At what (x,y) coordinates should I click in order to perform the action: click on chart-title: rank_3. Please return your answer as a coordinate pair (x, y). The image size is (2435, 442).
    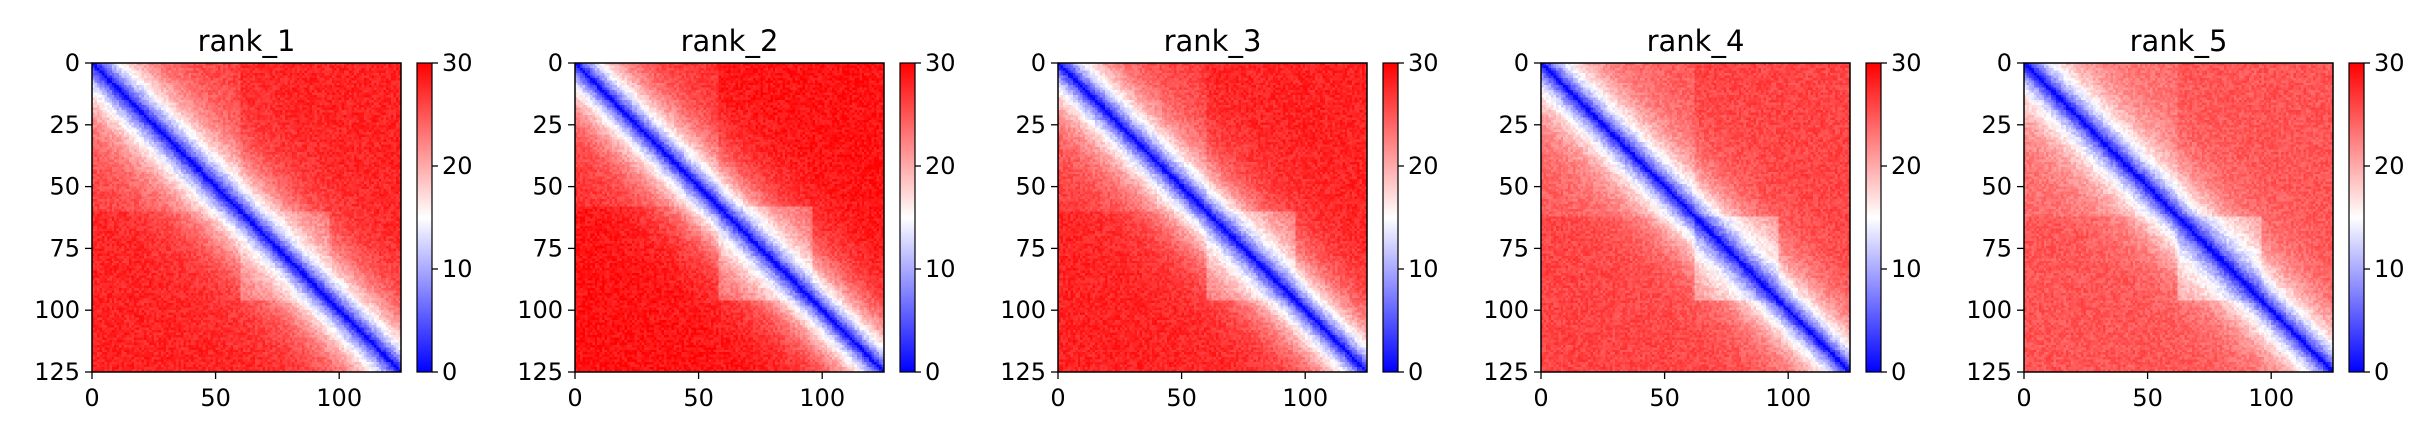
    Looking at the image, I should click on (1213, 41).